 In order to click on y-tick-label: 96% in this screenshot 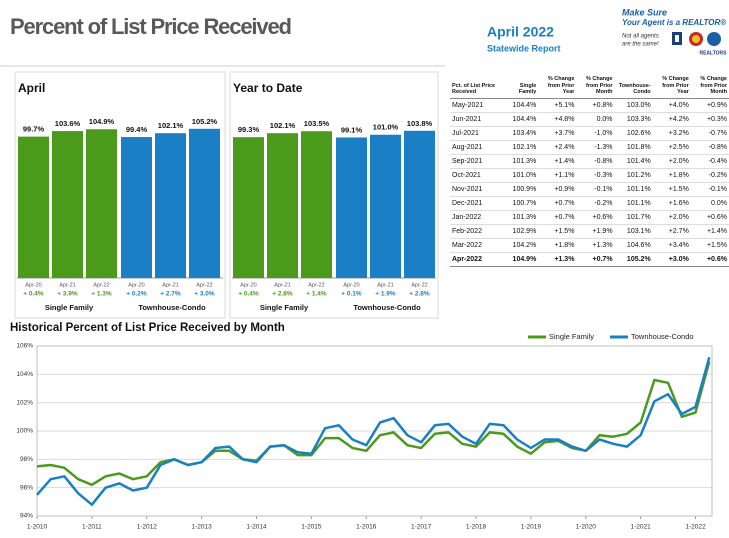, I will do `click(26, 487)`.